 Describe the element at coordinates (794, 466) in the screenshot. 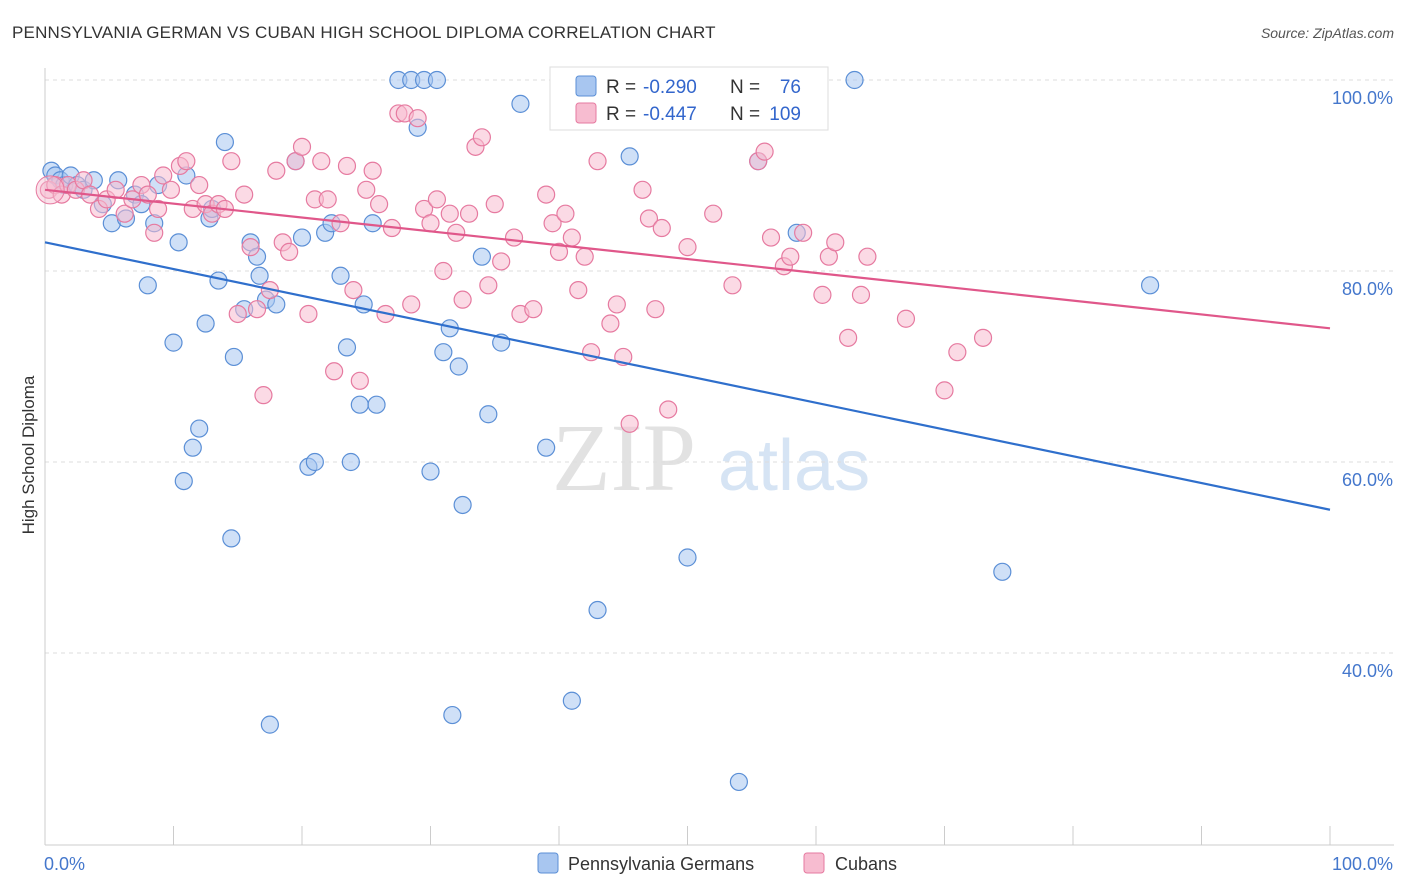

I see `watermark-atlas: atlas` at that location.